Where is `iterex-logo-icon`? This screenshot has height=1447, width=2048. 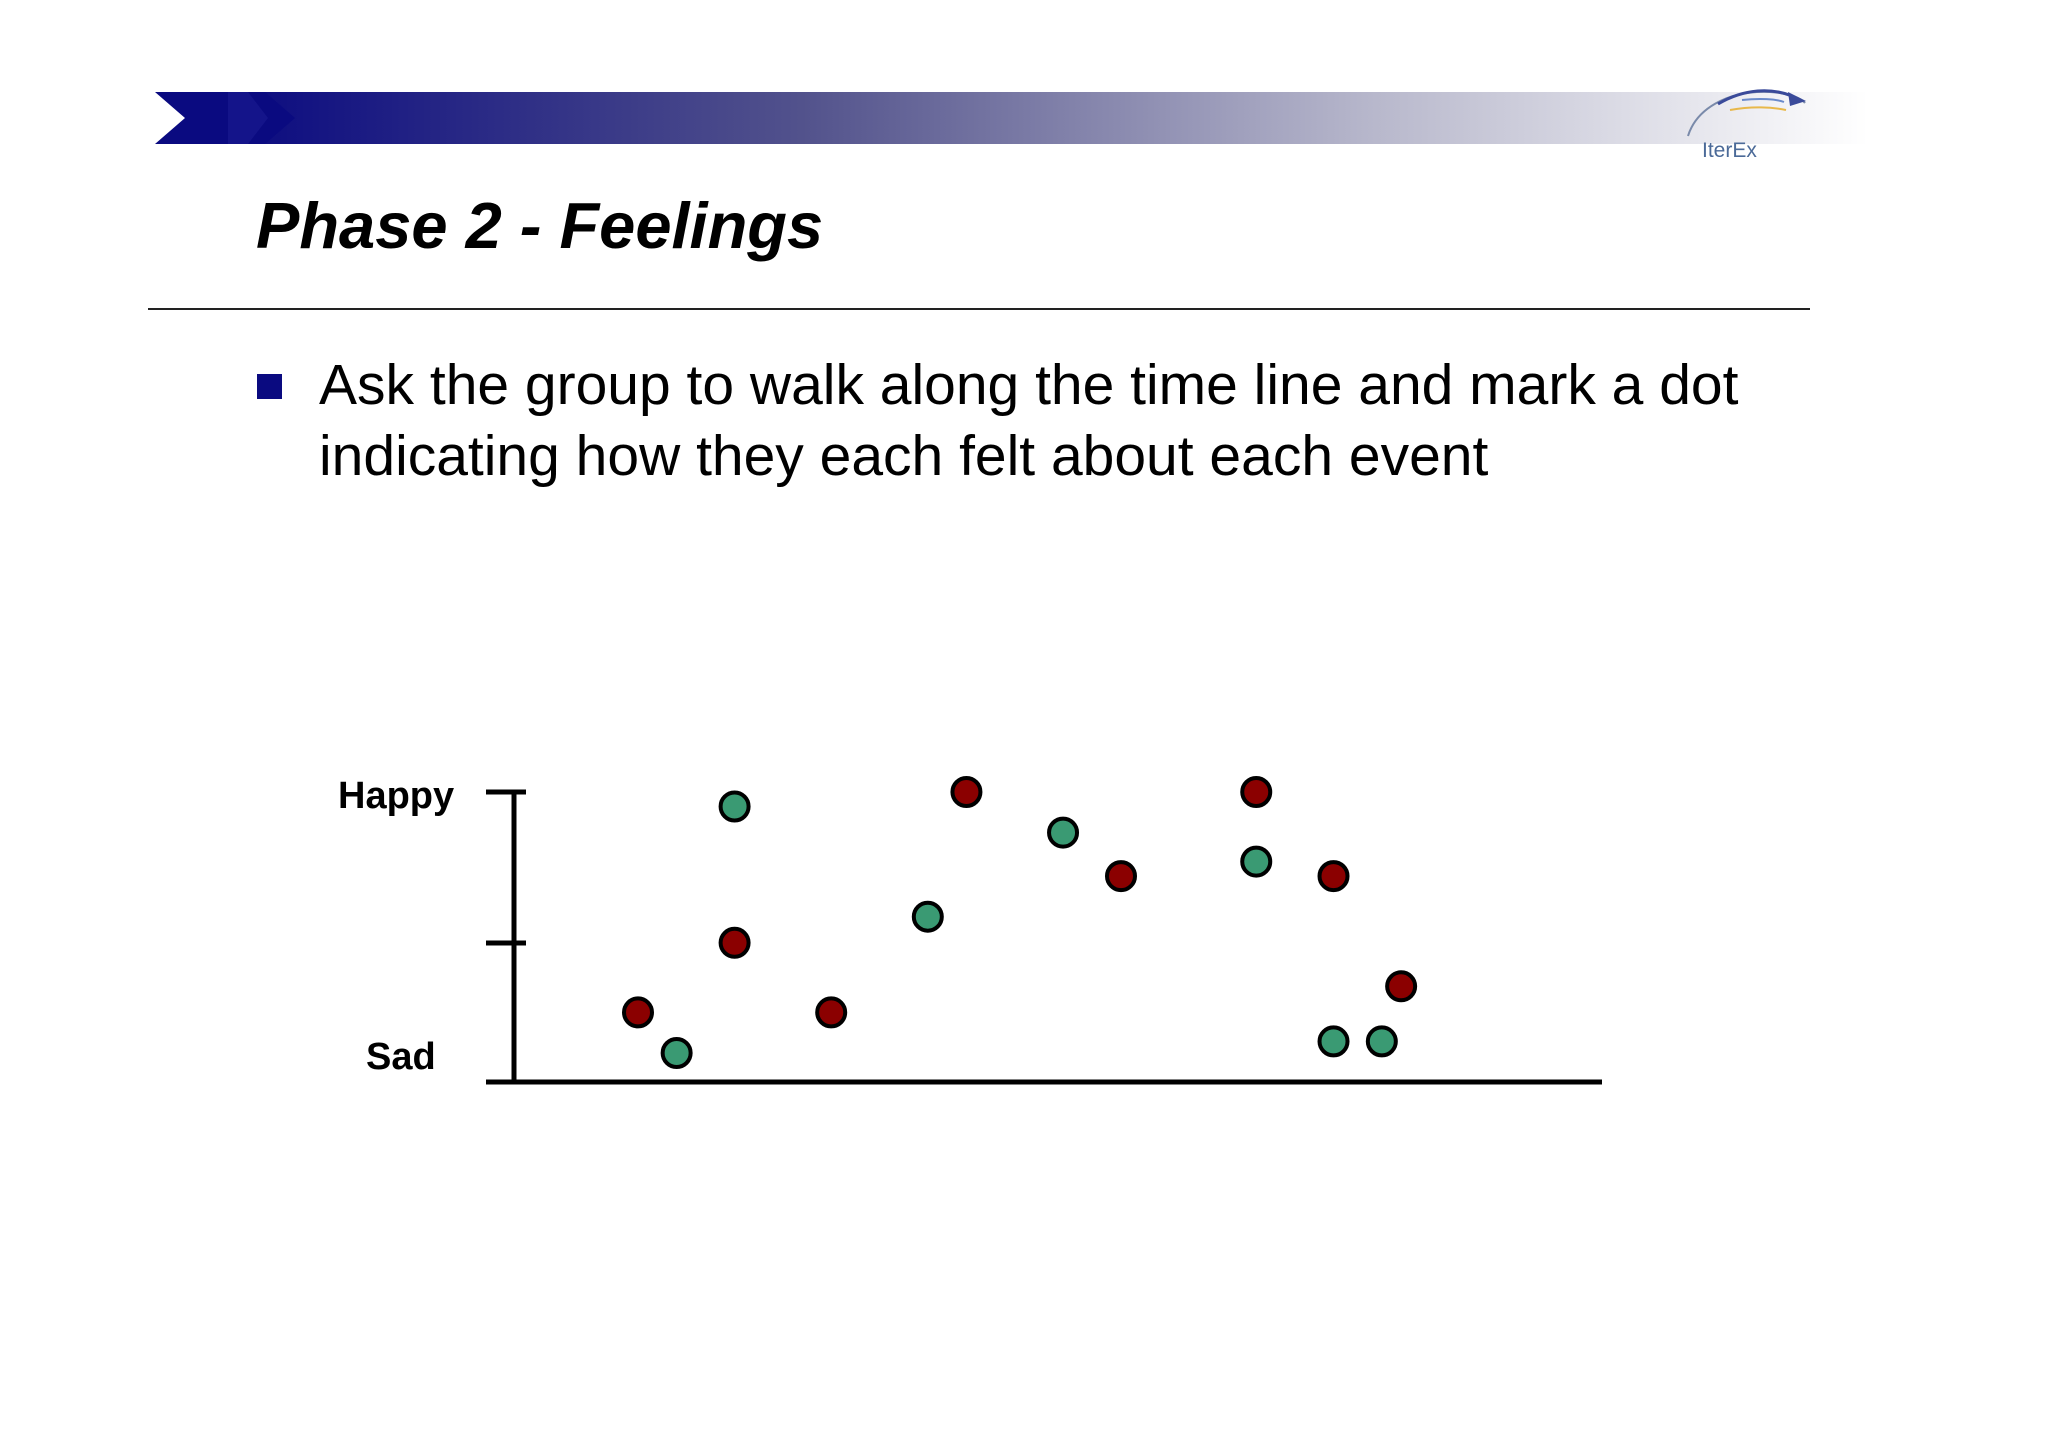
iterex-logo-icon is located at coordinates (1746, 113).